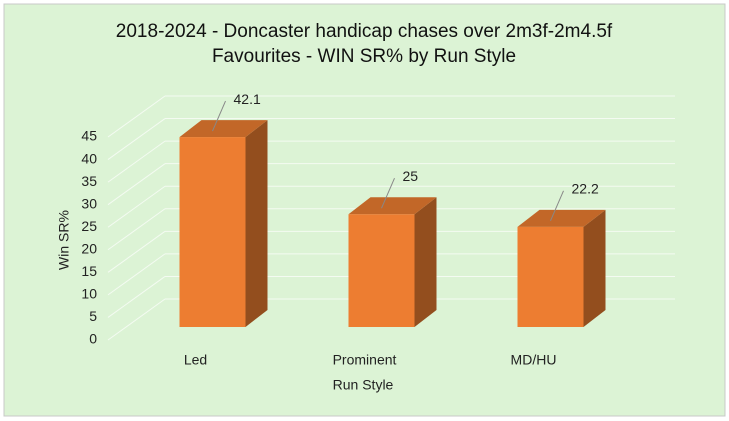 The height and width of the screenshot is (421, 729). I want to click on x-axis-label: Run Style, so click(363, 385).